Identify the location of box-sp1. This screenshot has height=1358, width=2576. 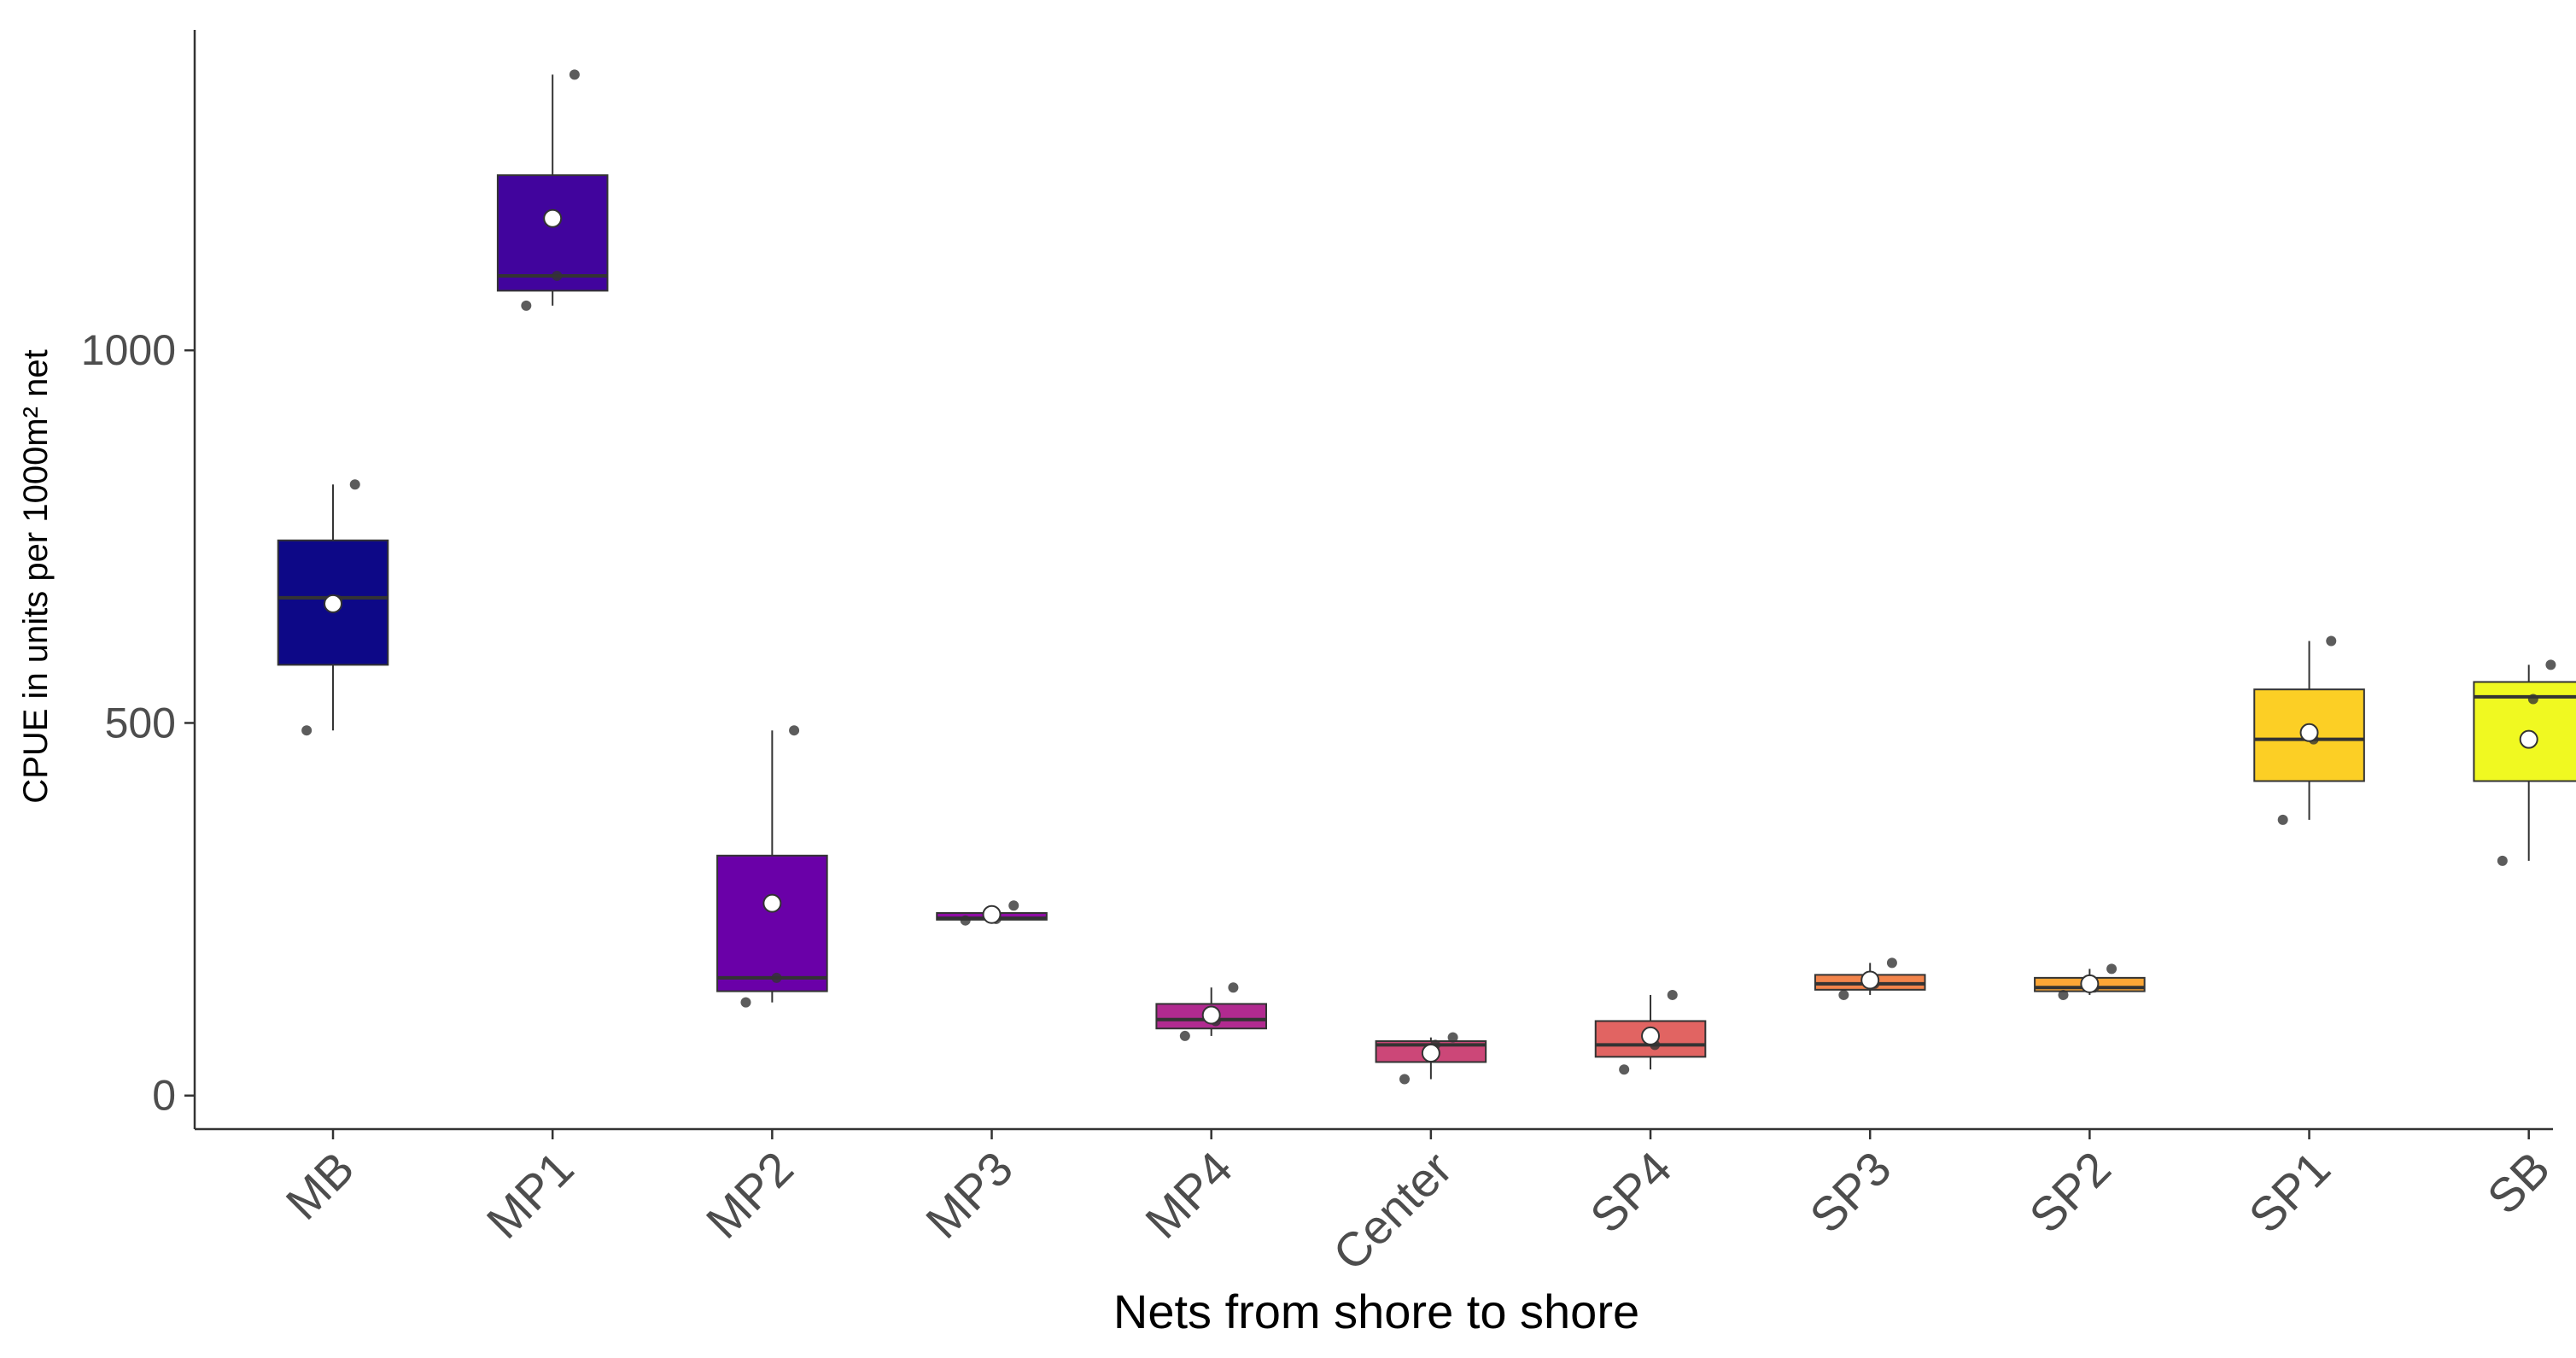
(2309, 730).